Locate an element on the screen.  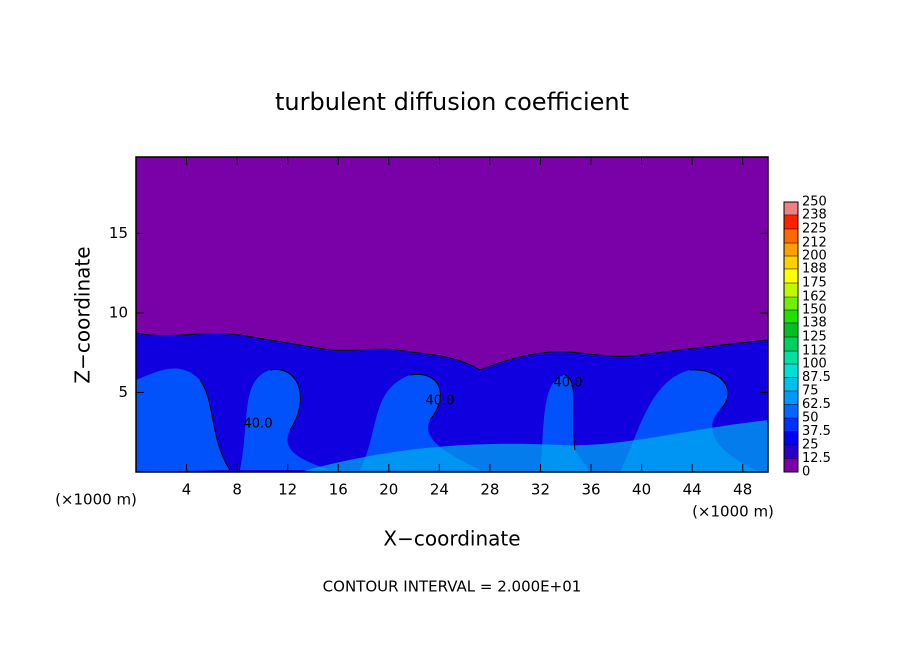
y-unit-label: (×1000 m) is located at coordinates (96, 500).